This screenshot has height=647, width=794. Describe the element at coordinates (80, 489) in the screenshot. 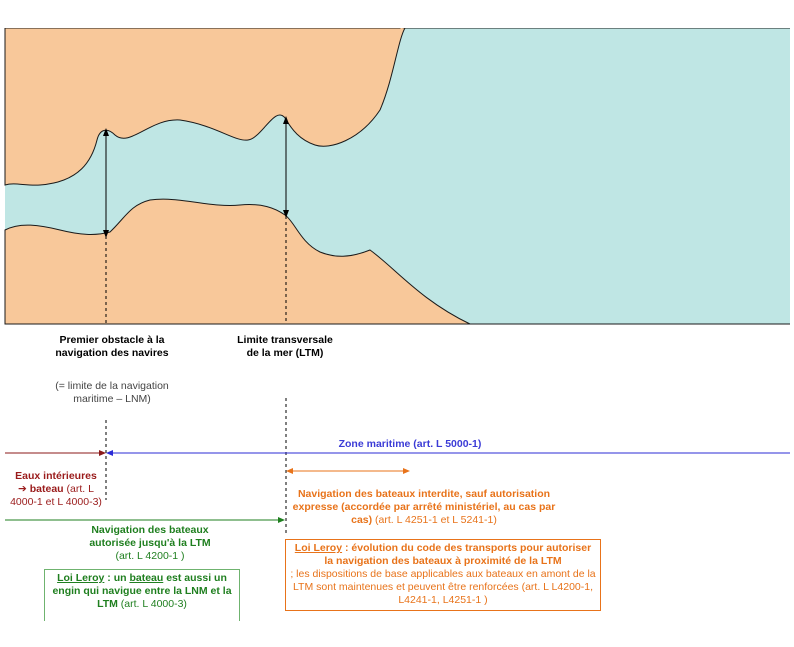

I see `eaux-ref-a: (art. L` at that location.